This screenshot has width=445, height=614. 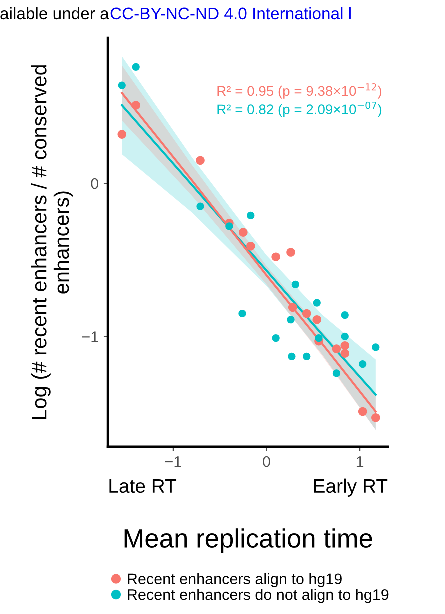 What do you see at coordinates (143, 487) in the screenshot?
I see `text: Late RT` at bounding box center [143, 487].